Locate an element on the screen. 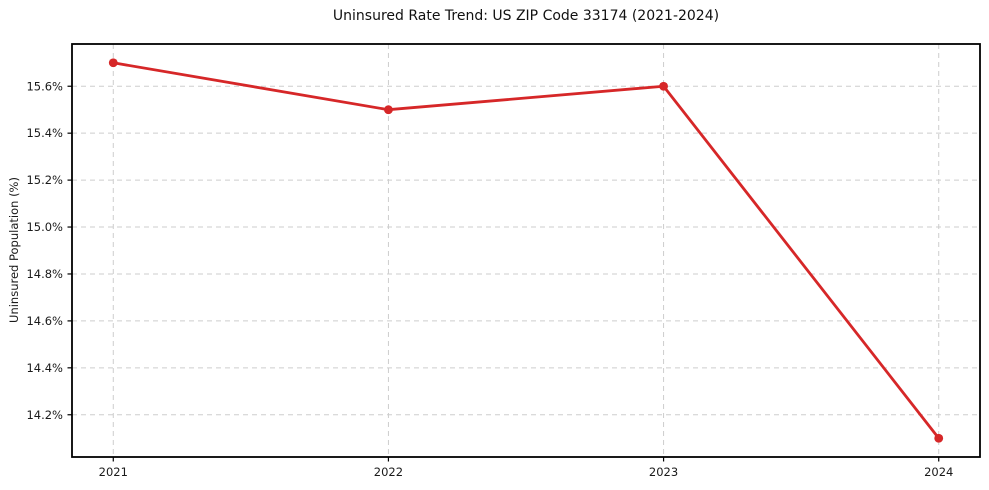  data-point-2022 is located at coordinates (388, 110).